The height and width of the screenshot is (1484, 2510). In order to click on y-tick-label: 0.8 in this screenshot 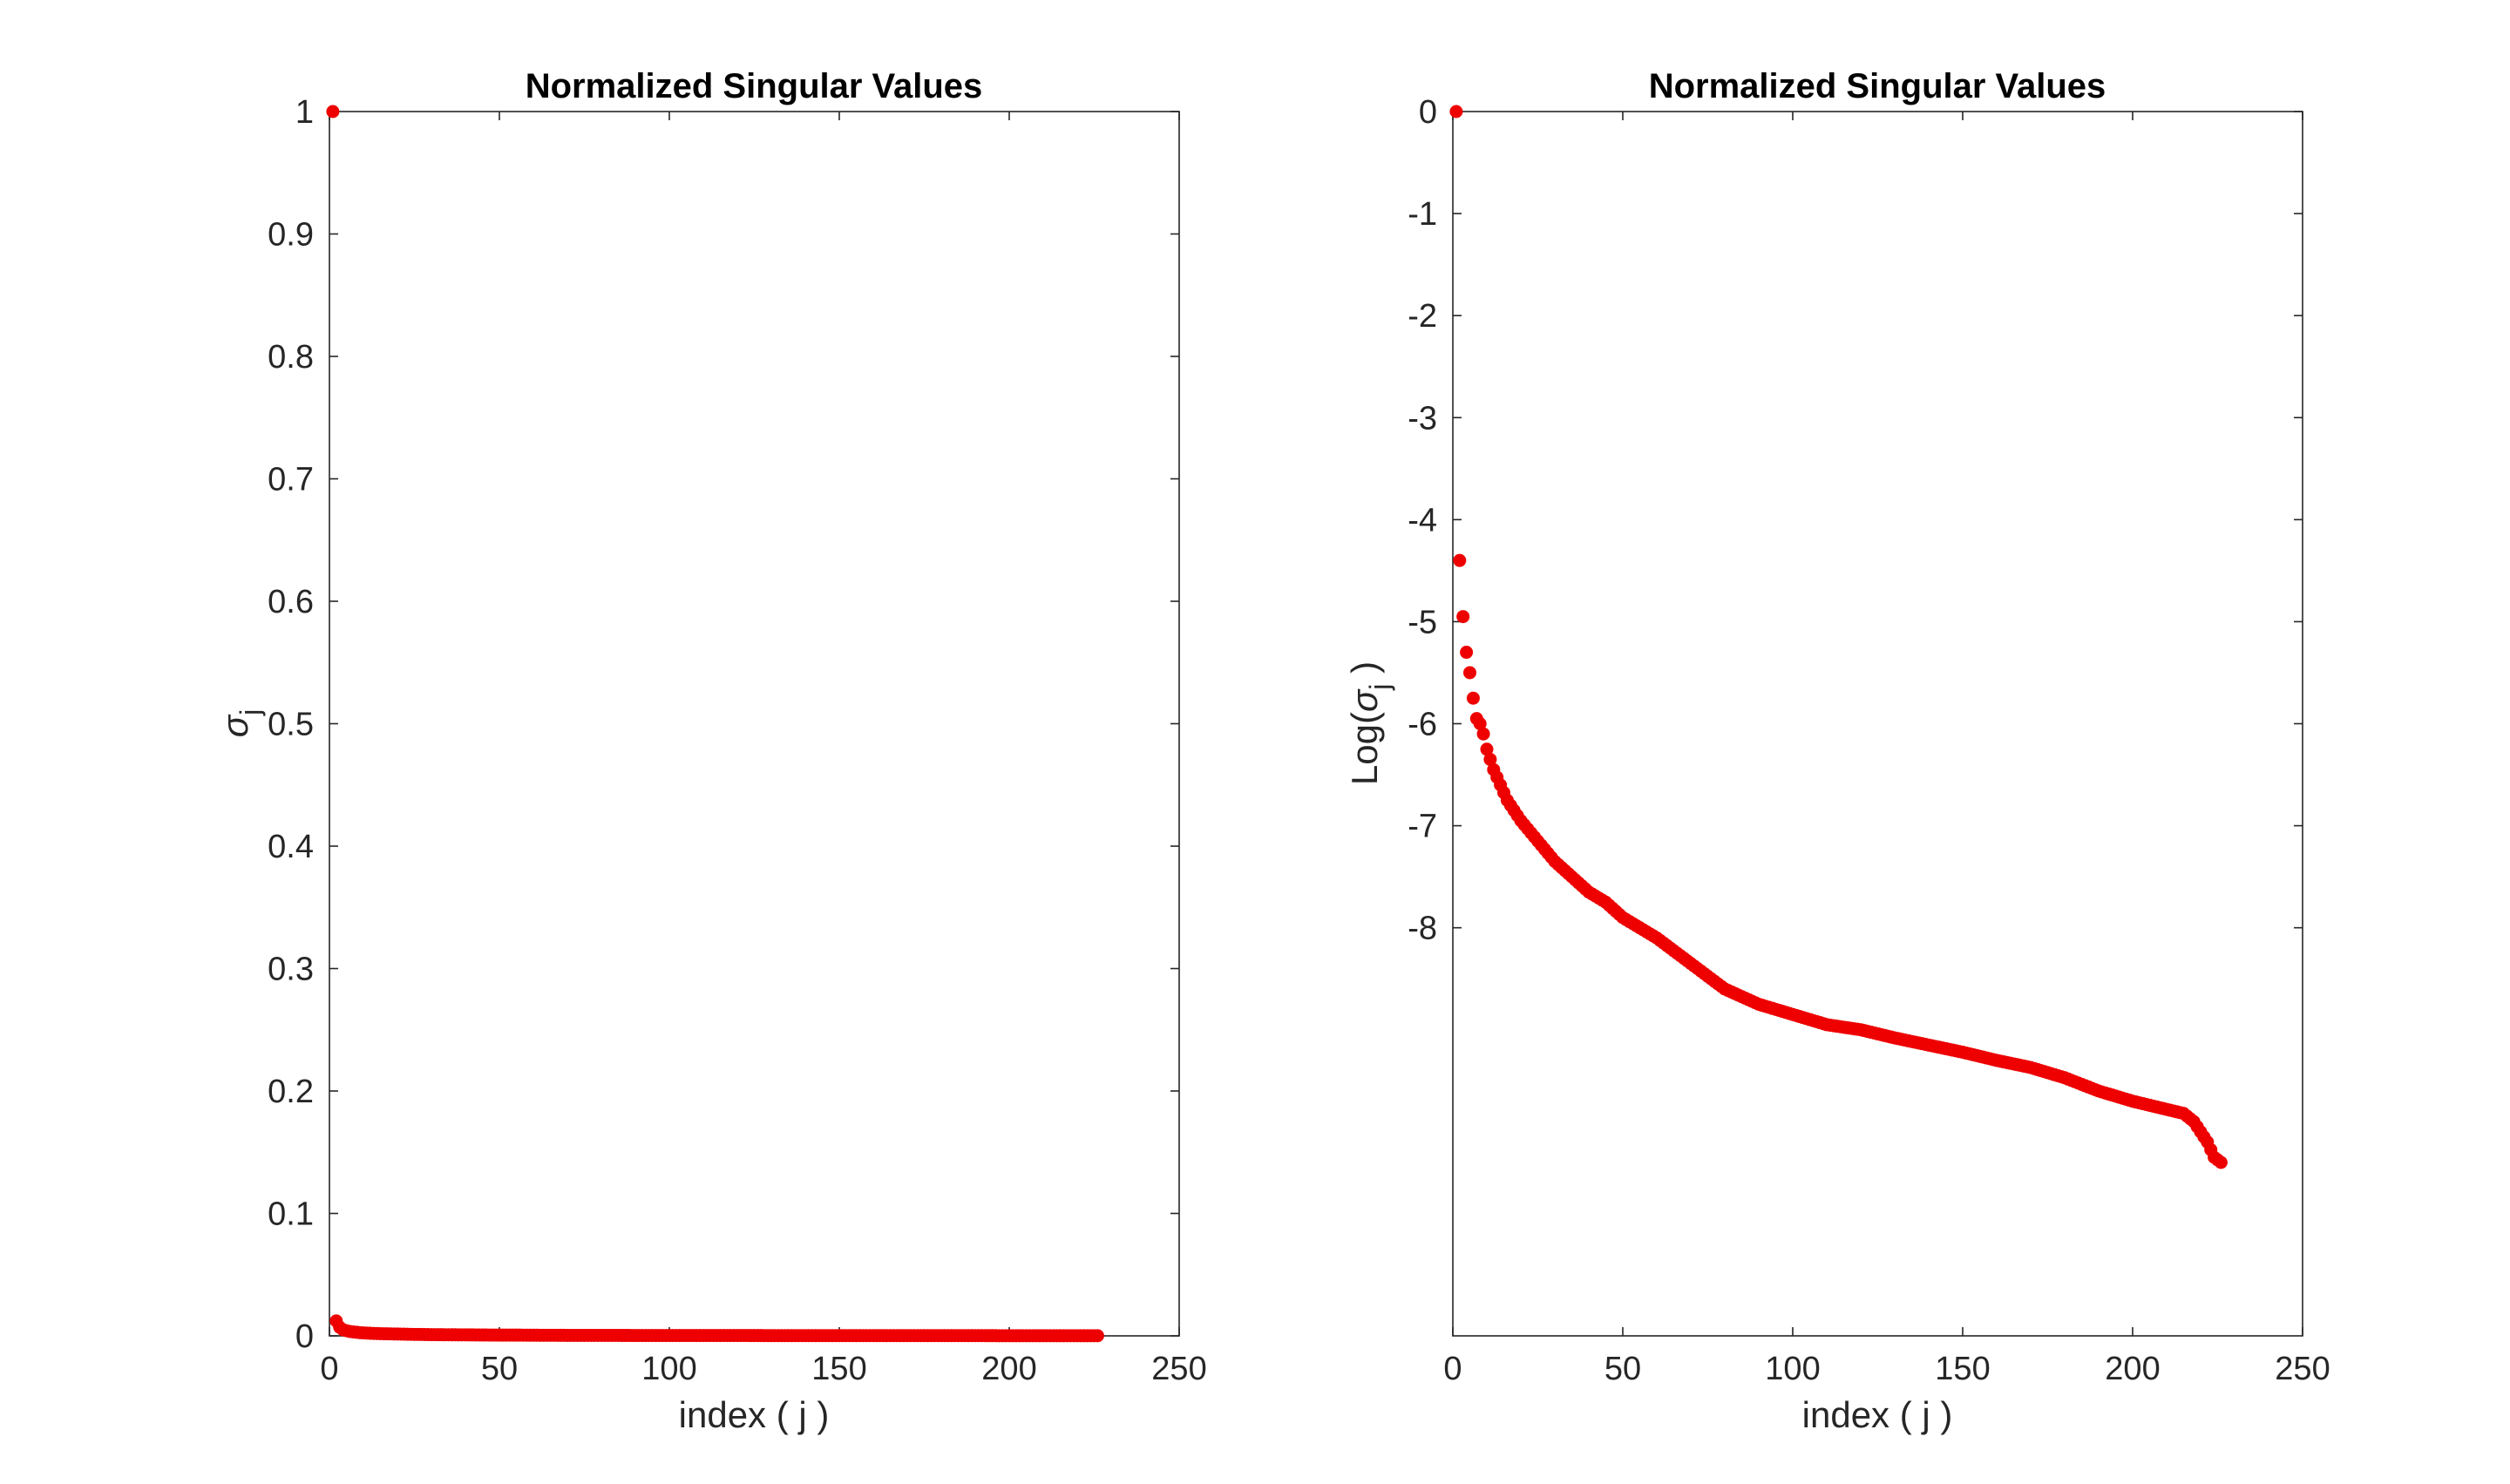, I will do `click(291, 357)`.